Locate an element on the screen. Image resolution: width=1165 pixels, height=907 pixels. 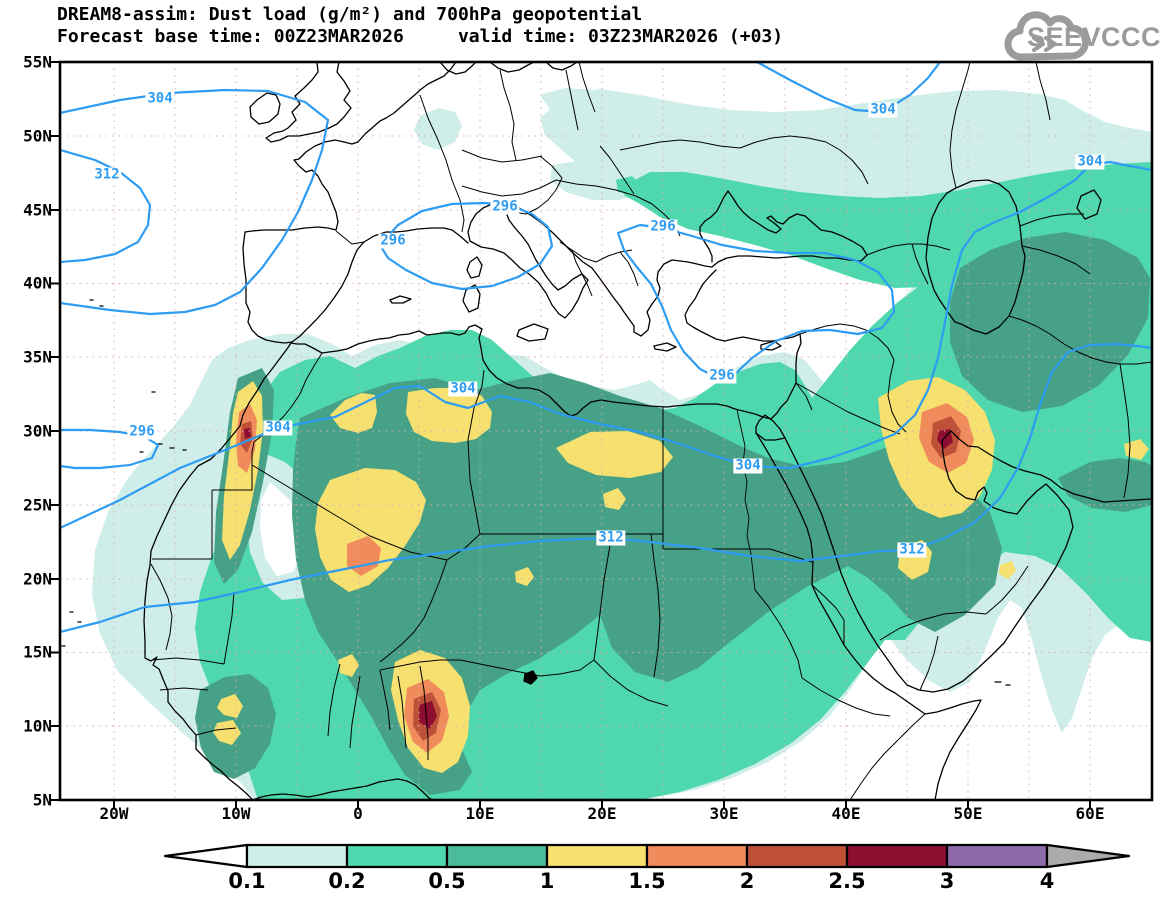
colorbar-under-arrow is located at coordinates (206, 856).